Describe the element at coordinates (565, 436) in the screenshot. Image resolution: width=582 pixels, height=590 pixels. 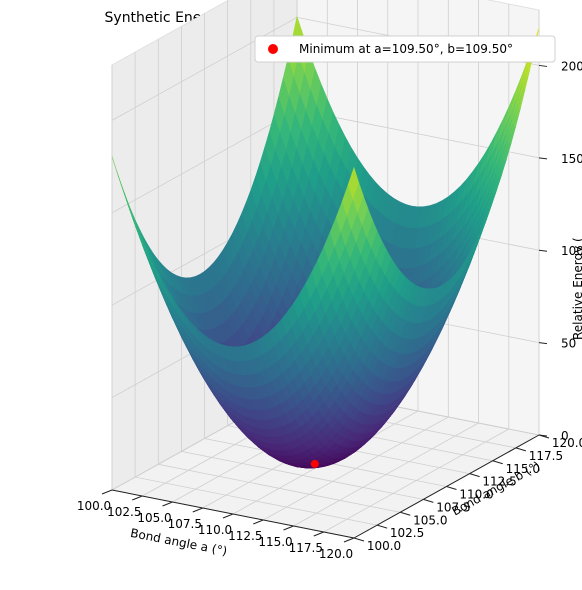
I see `z-tick-label: 0` at that location.